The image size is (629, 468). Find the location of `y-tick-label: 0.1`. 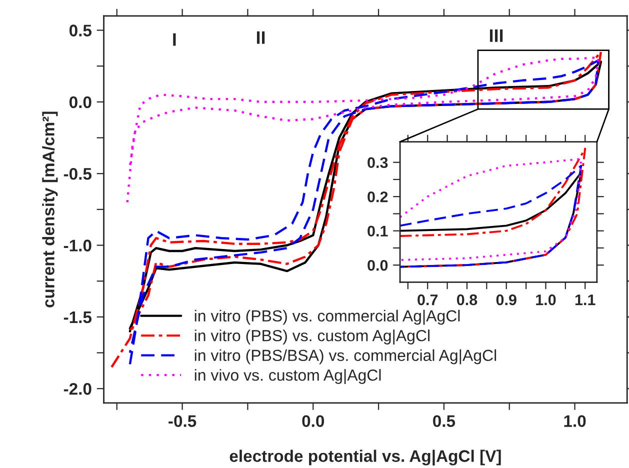

y-tick-label: 0.1 is located at coordinates (378, 231).